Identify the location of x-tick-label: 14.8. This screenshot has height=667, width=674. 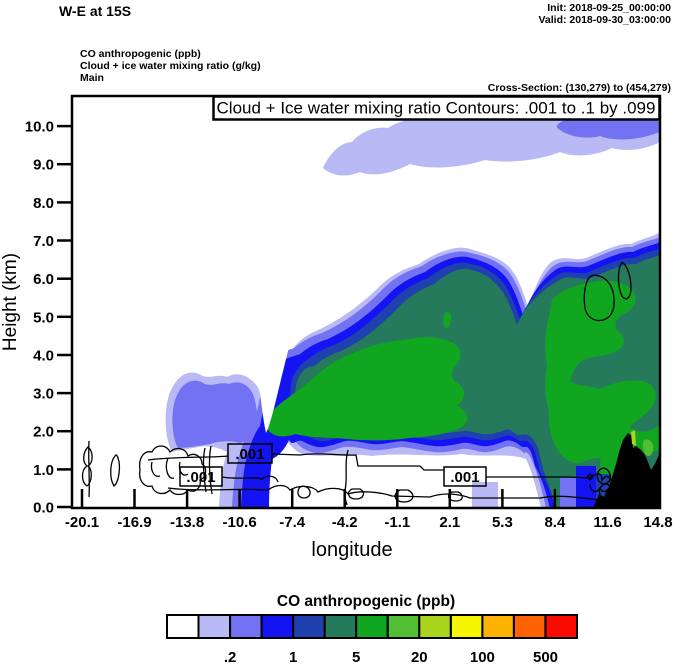
(657, 522).